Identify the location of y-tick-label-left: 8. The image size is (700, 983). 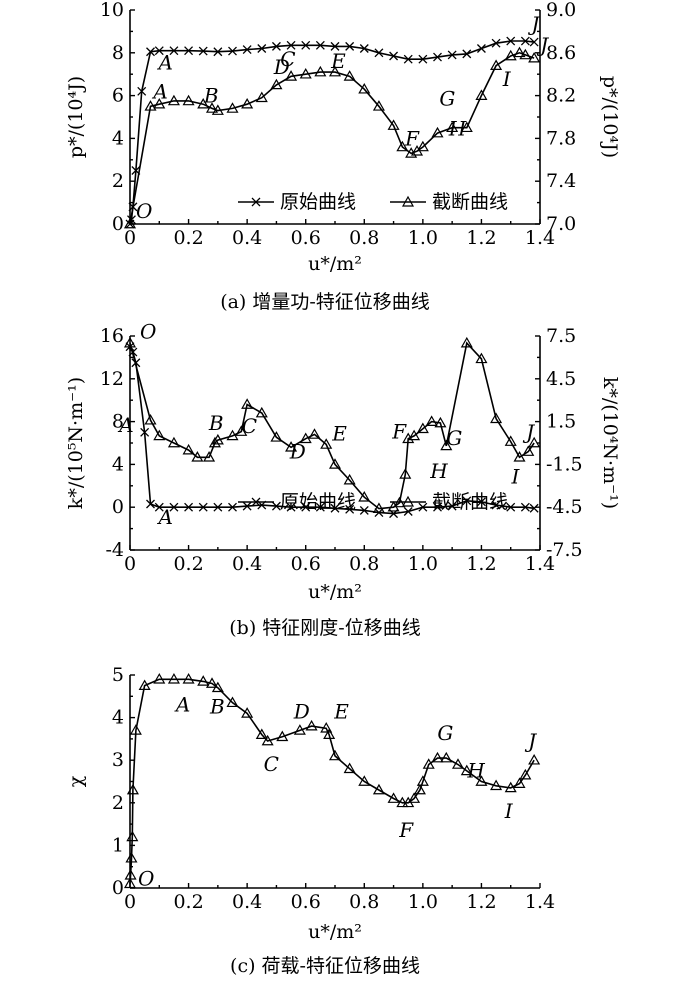
(118, 422).